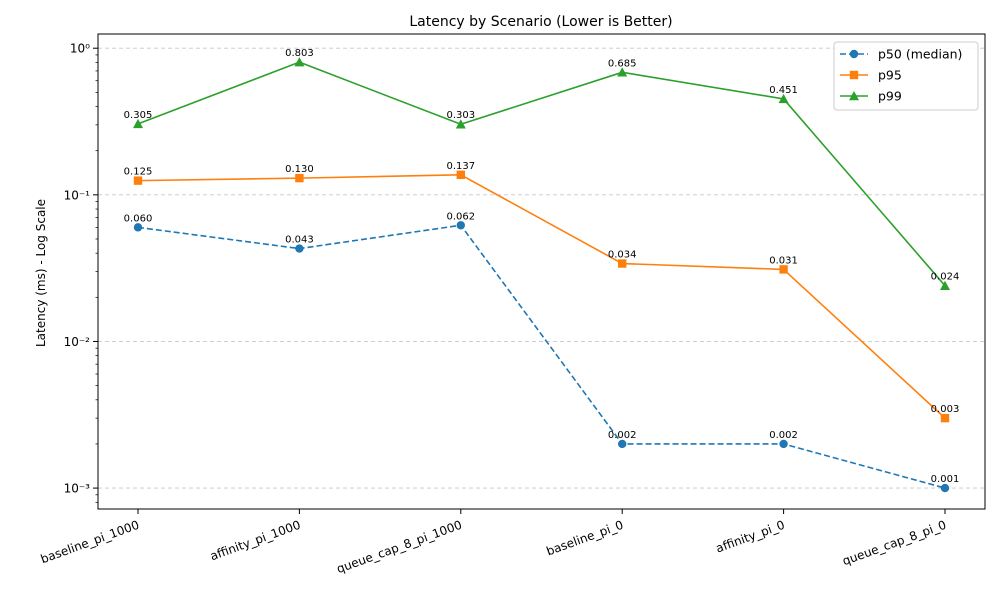 This screenshot has width=1000, height=600. I want to click on legend: p50 (median) p95 p99, so click(906, 76).